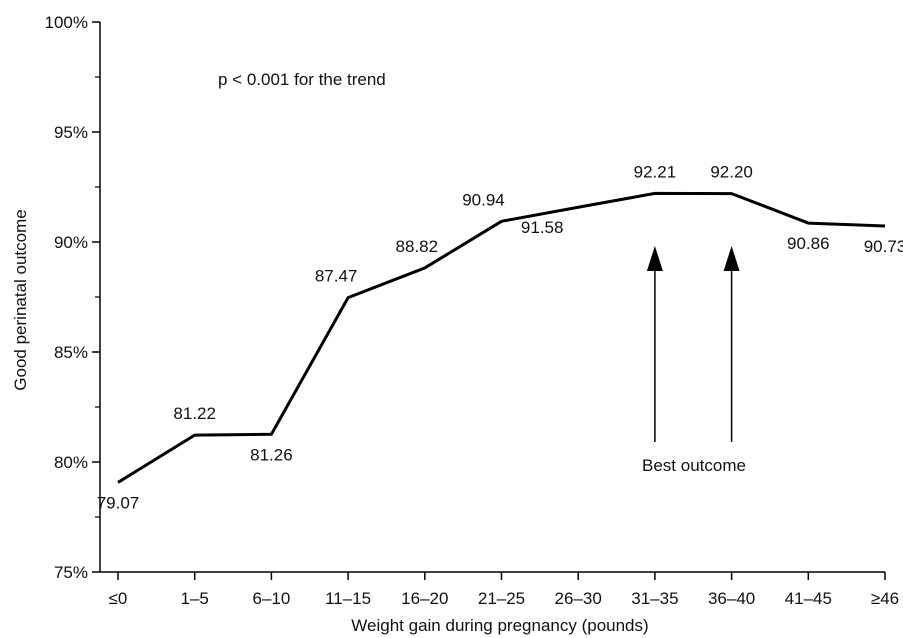 The height and width of the screenshot is (638, 903). Describe the element at coordinates (20, 299) in the screenshot. I see `y-axis-title: Good perinatal outcome` at that location.